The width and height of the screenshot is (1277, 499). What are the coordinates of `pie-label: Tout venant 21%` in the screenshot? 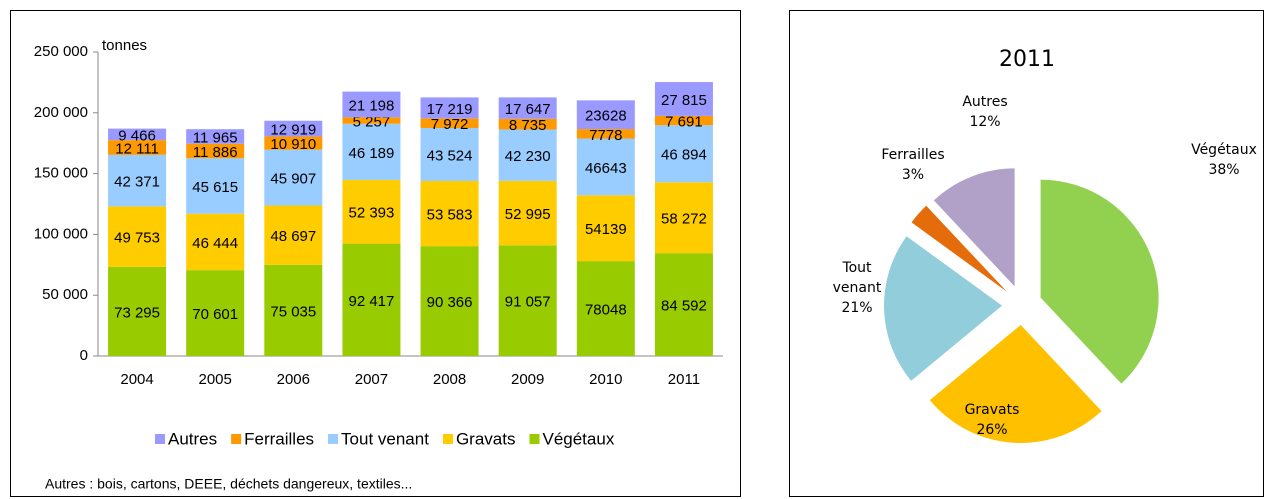 It's located at (857, 288).